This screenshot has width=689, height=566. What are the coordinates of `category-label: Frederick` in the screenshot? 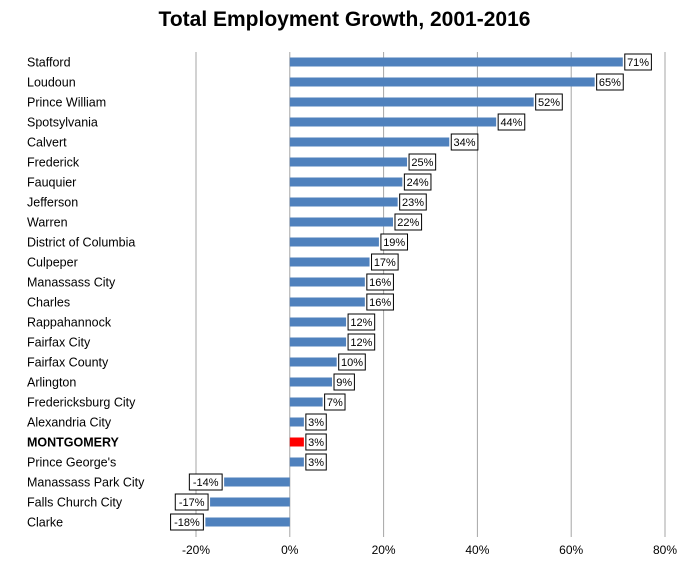 It's located at (53, 163).